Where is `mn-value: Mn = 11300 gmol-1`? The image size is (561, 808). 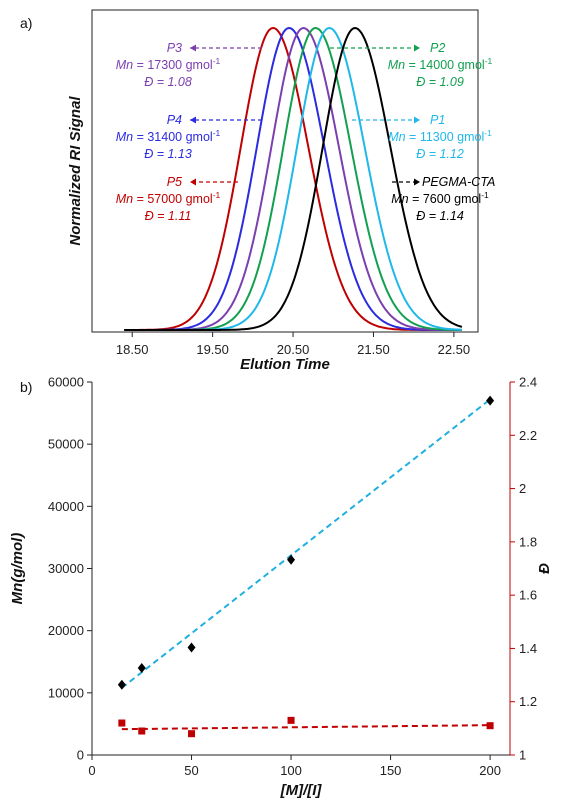
mn-value: Mn = 11300 gmol-1 is located at coordinates (440, 136).